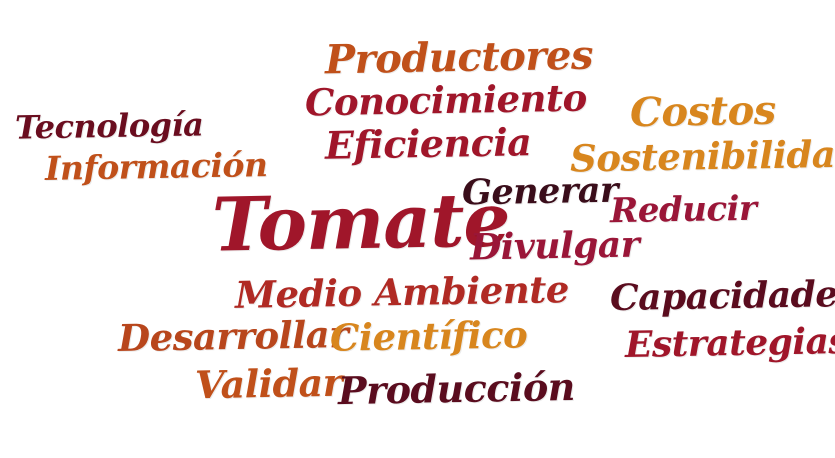 The width and height of the screenshot is (835, 458). Describe the element at coordinates (446, 100) in the screenshot. I see `word-conocimiento: Conocimiento` at that location.